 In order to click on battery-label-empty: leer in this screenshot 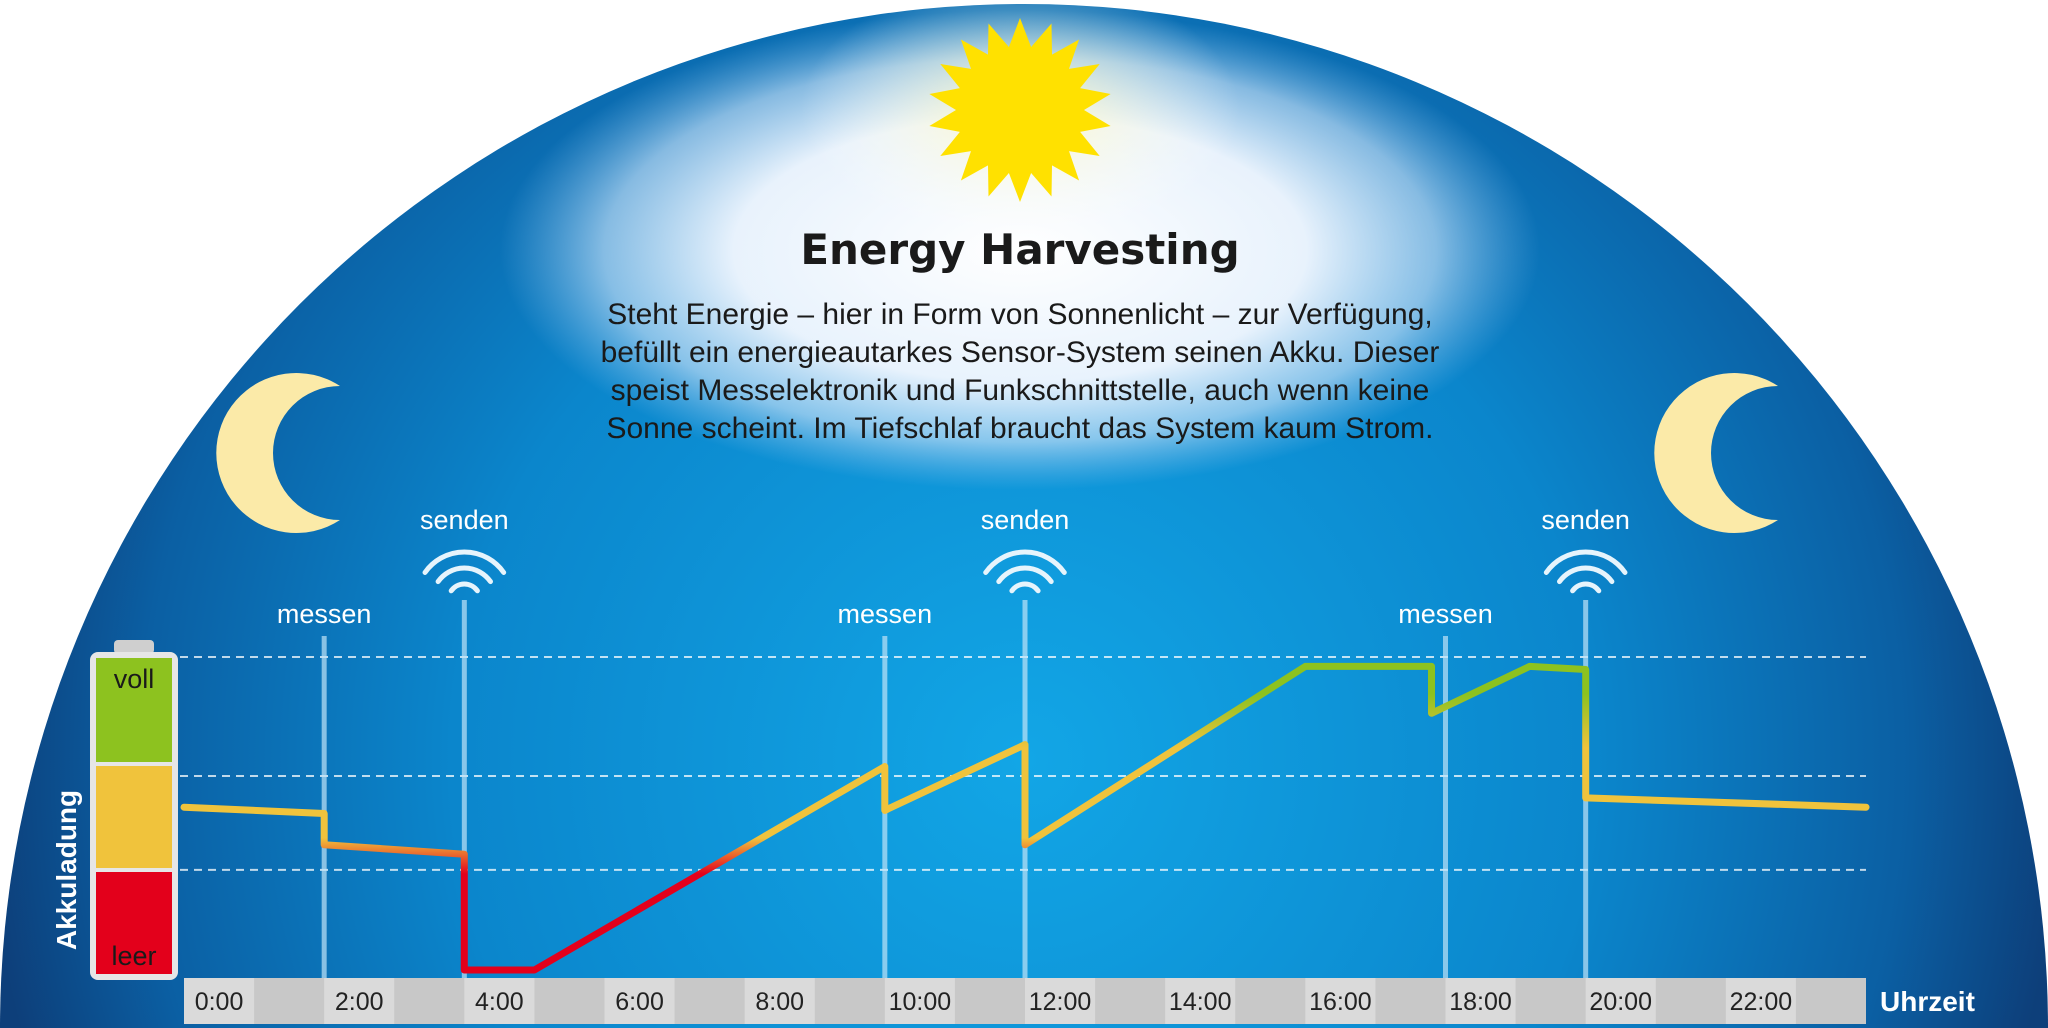, I will do `click(133, 956)`.